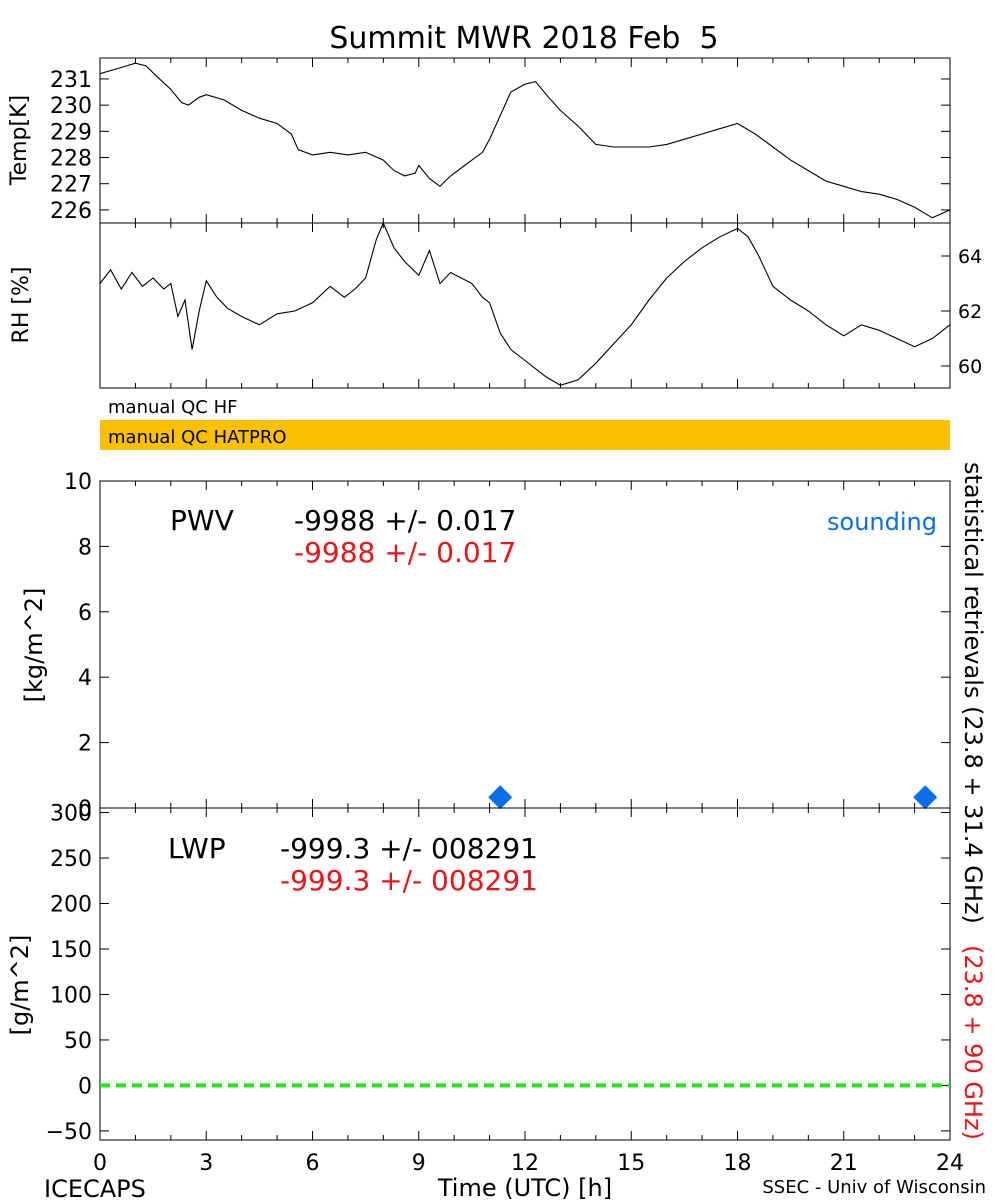 The height and width of the screenshot is (1200, 1000). Describe the element at coordinates (631, 1163) in the screenshot. I see `x-tick-label: 15` at that location.